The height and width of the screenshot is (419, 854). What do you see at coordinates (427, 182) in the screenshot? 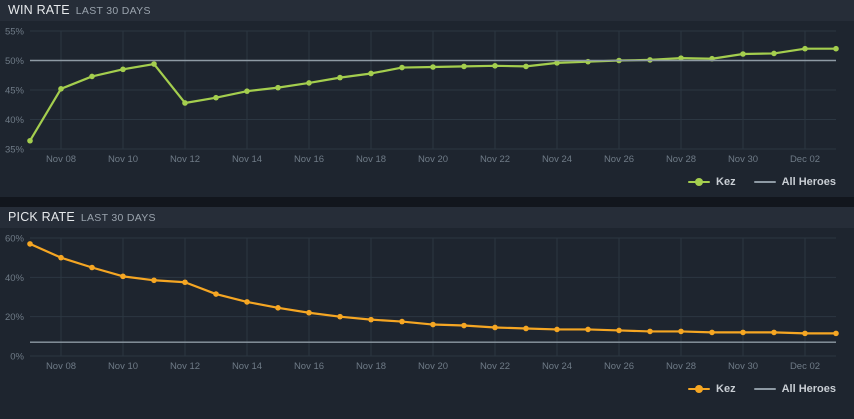
I see `win-rate-legend: Kez All Heroes` at bounding box center [427, 182].